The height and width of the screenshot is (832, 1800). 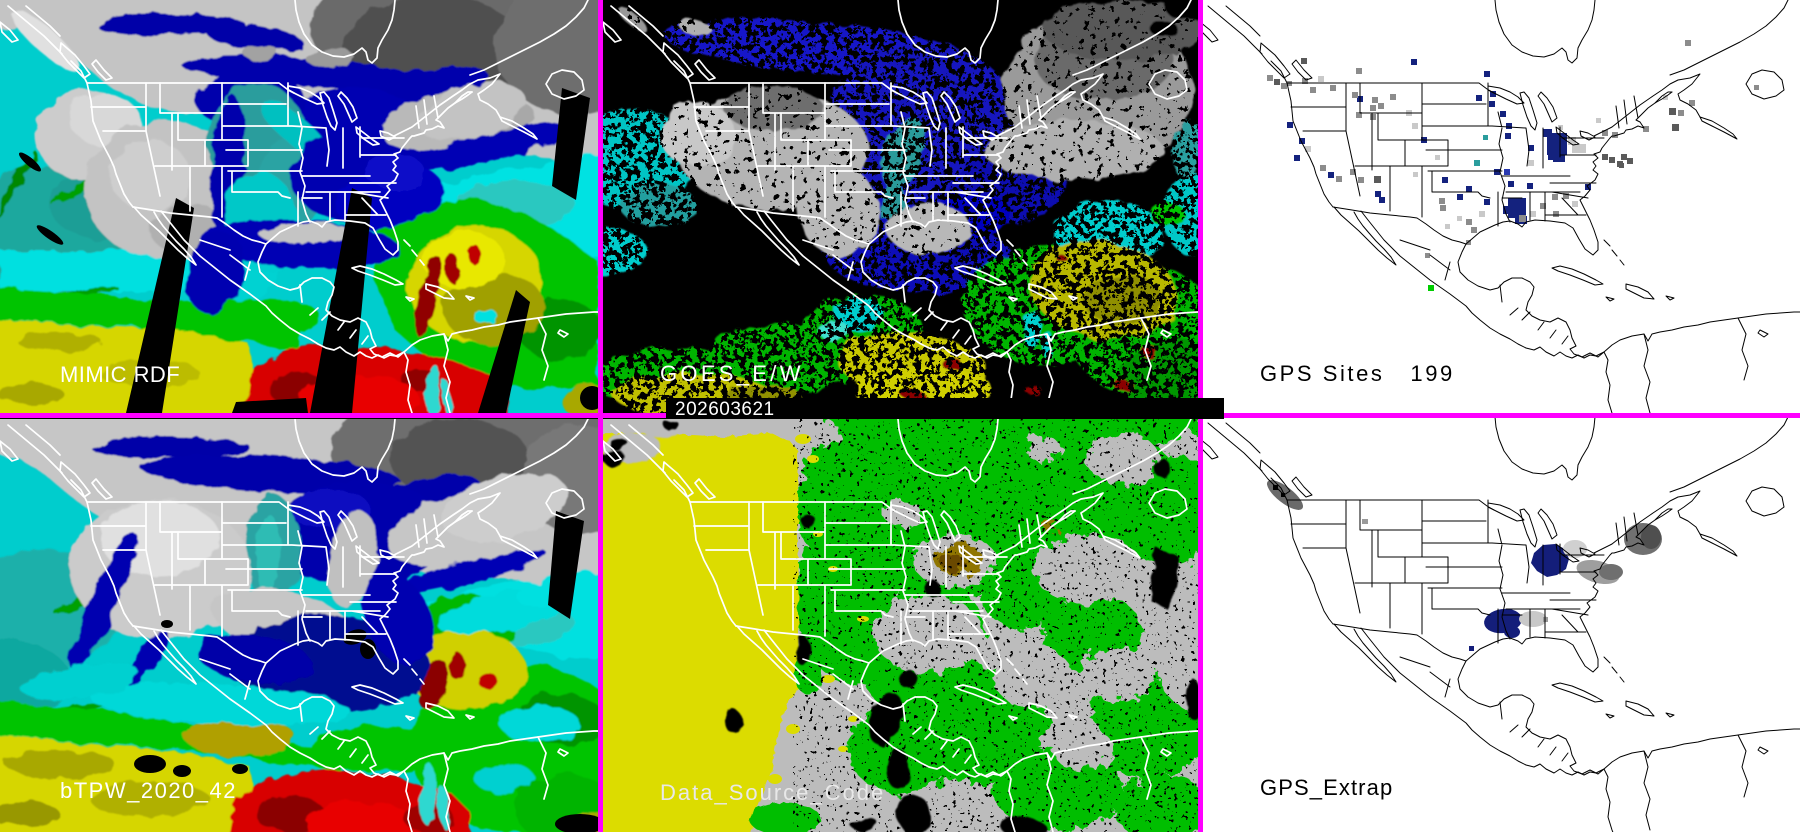 I want to click on svg-text: GPS Sites 199, so click(x=1357, y=373).